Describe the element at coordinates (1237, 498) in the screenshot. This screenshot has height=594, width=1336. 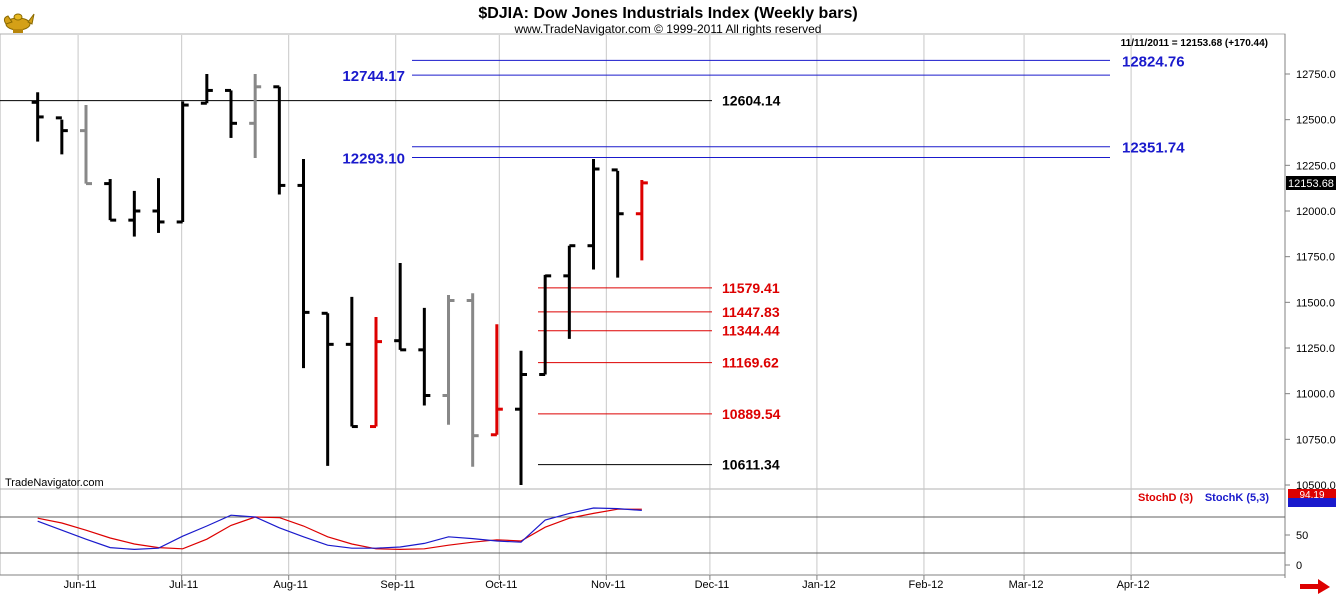
I see `legend-stochk: StochK (5,3)` at that location.